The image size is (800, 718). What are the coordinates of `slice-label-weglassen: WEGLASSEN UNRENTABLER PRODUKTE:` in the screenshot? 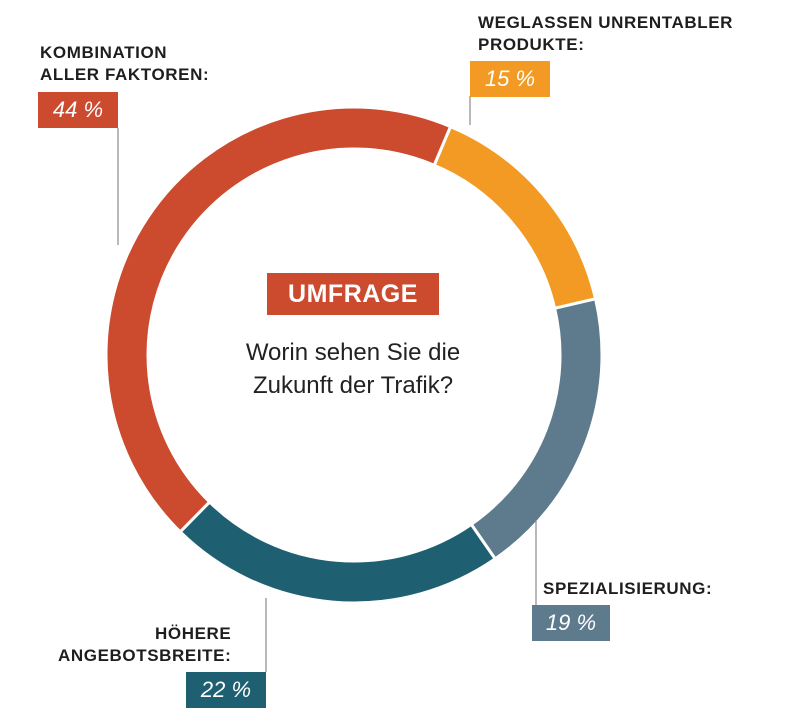 It's located at (605, 34).